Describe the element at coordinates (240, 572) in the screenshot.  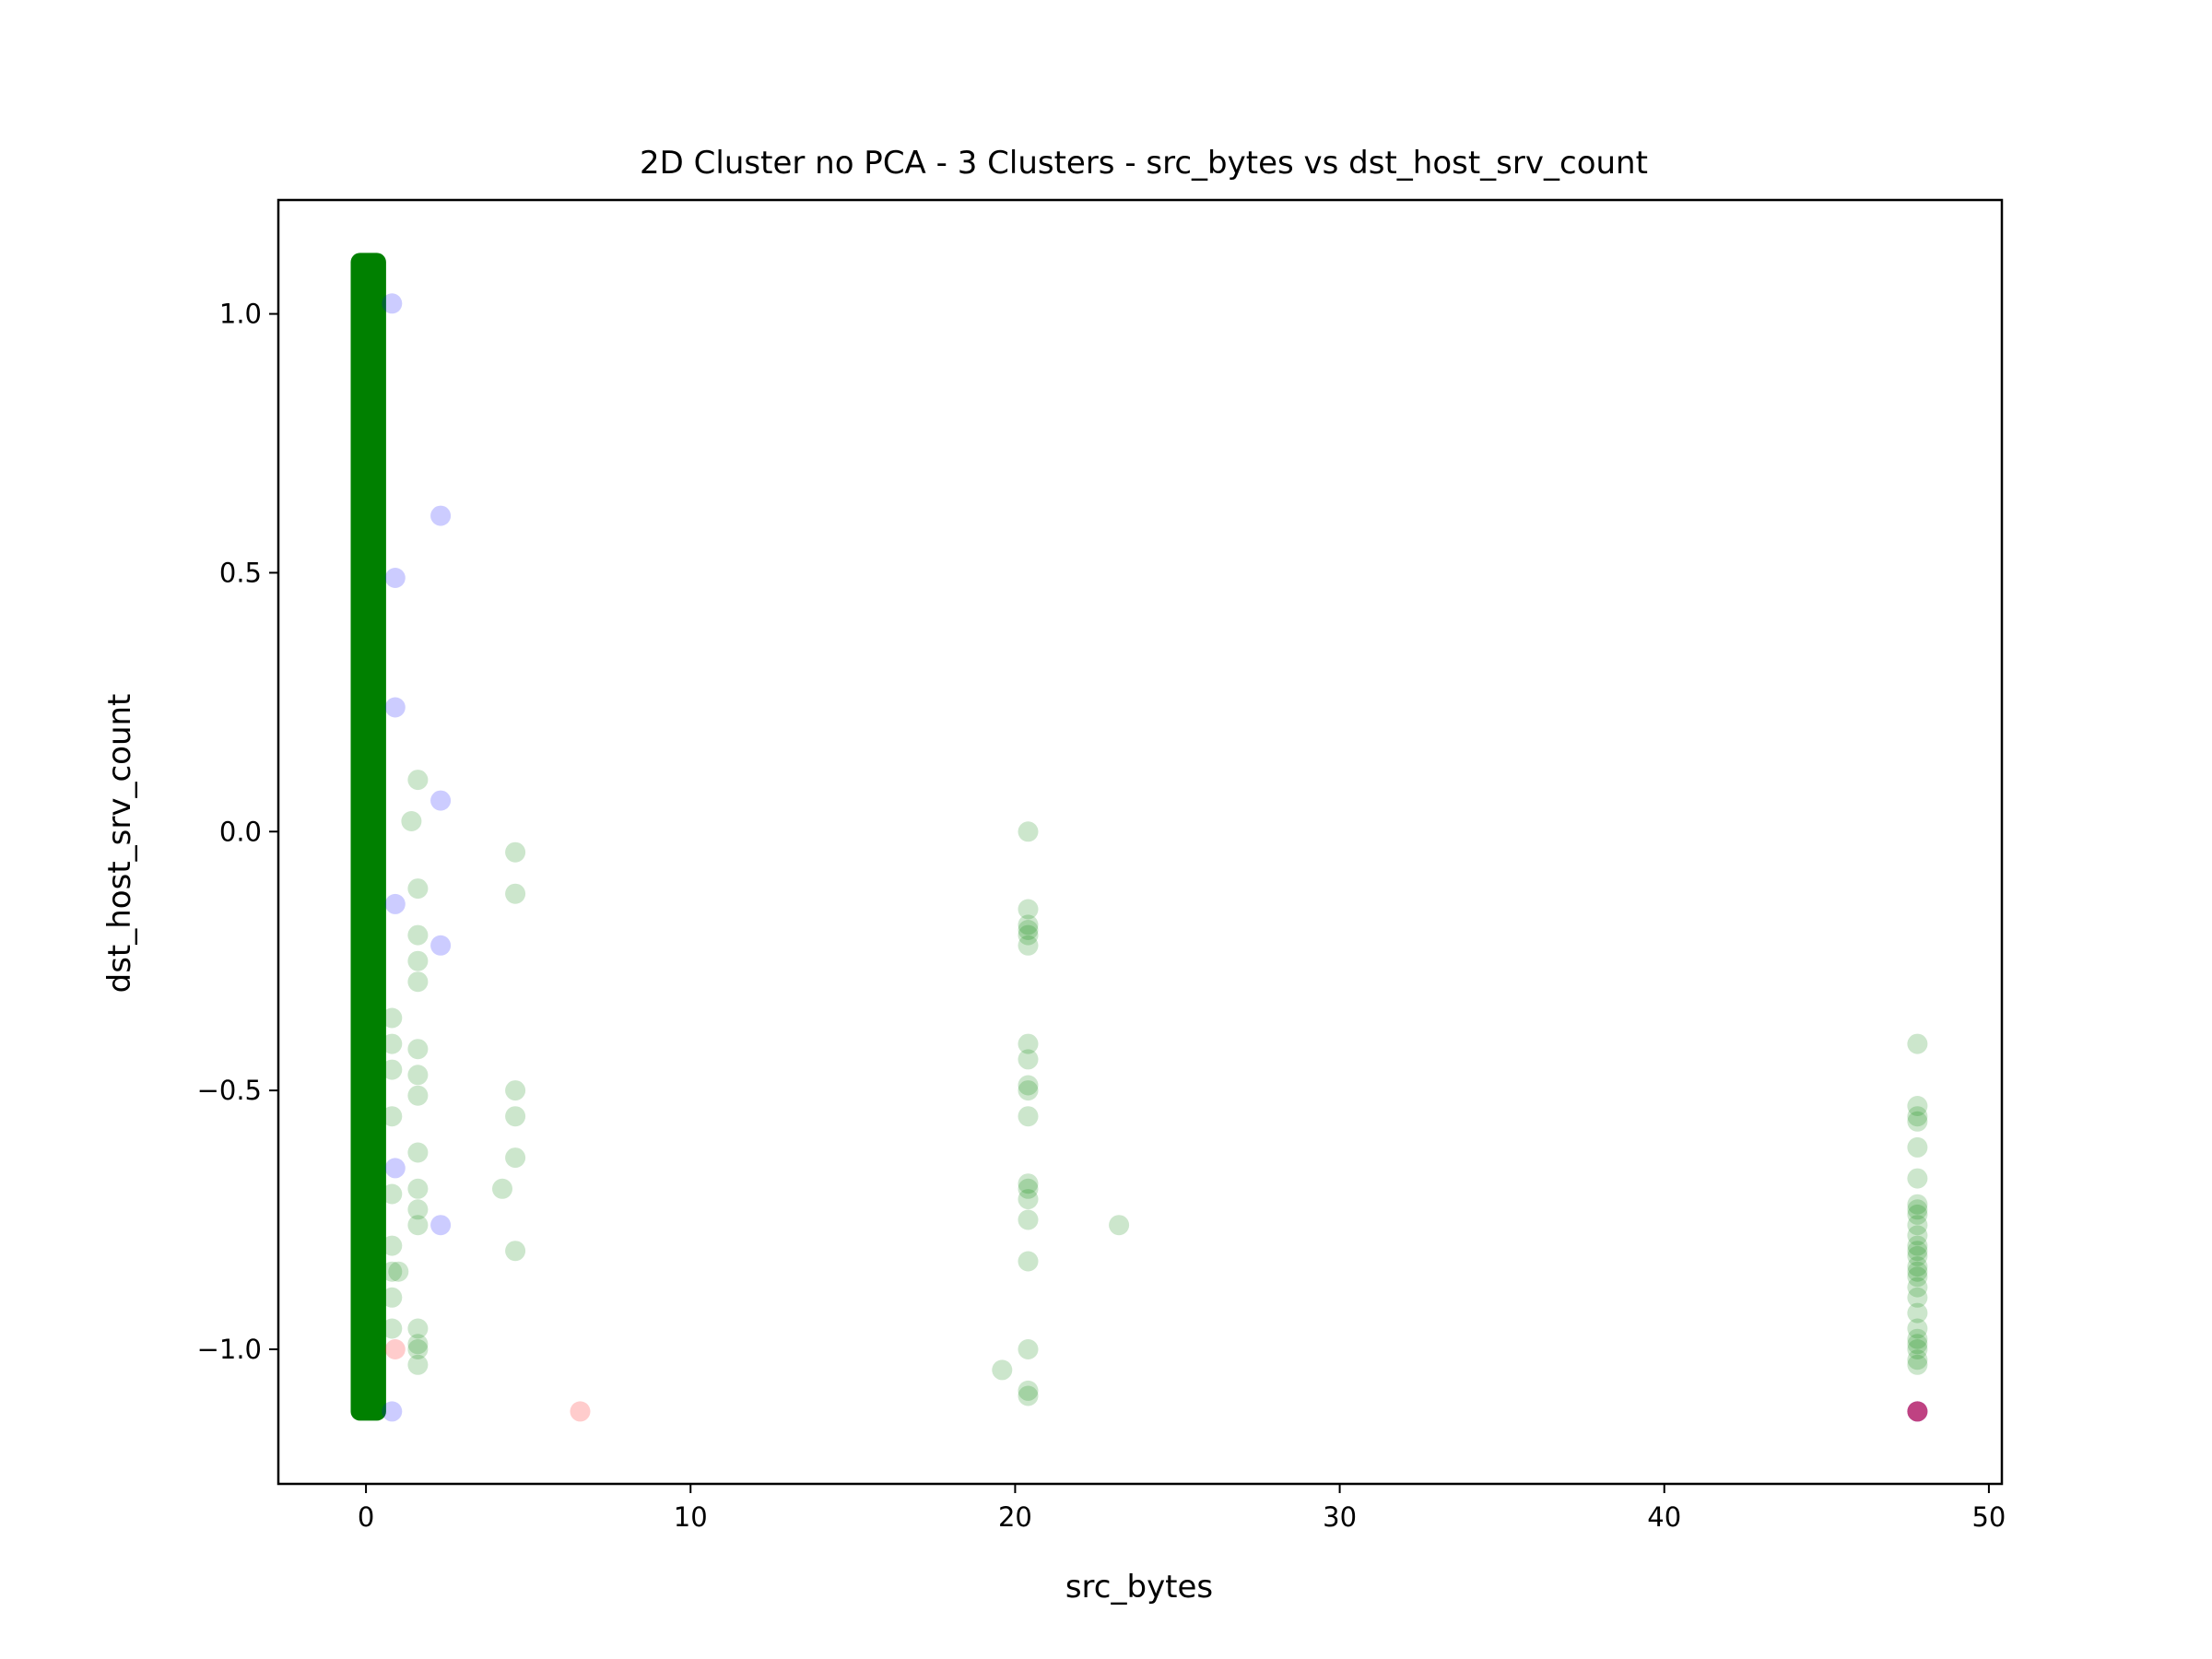
I see `y-tick-label: 0.5` at that location.